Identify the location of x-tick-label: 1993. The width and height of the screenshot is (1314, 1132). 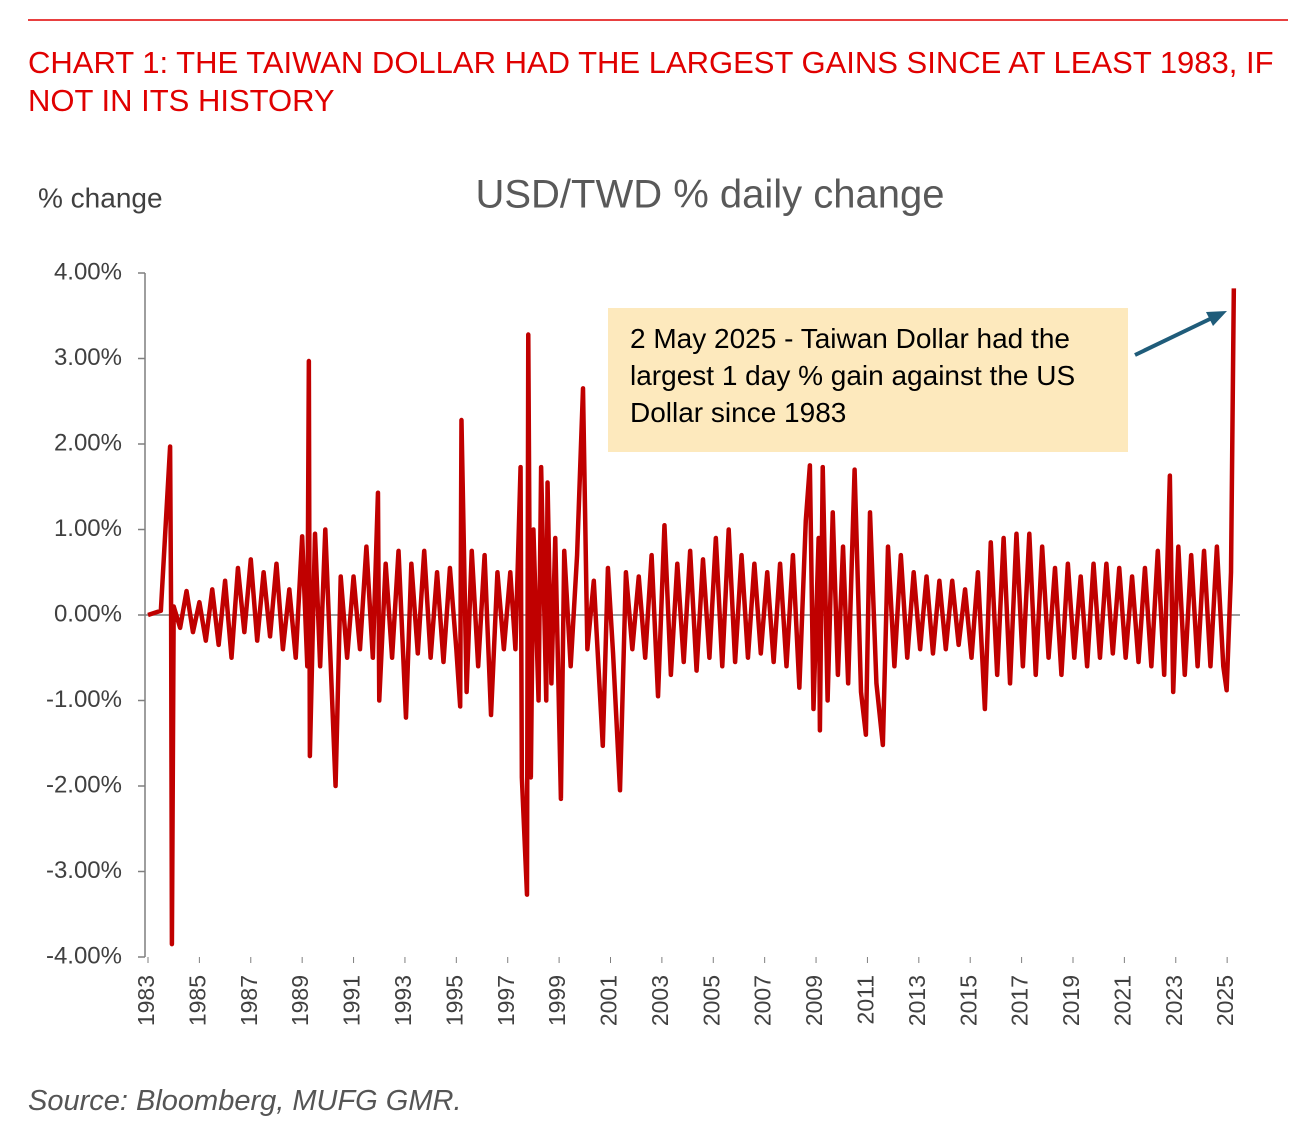
(403, 1000).